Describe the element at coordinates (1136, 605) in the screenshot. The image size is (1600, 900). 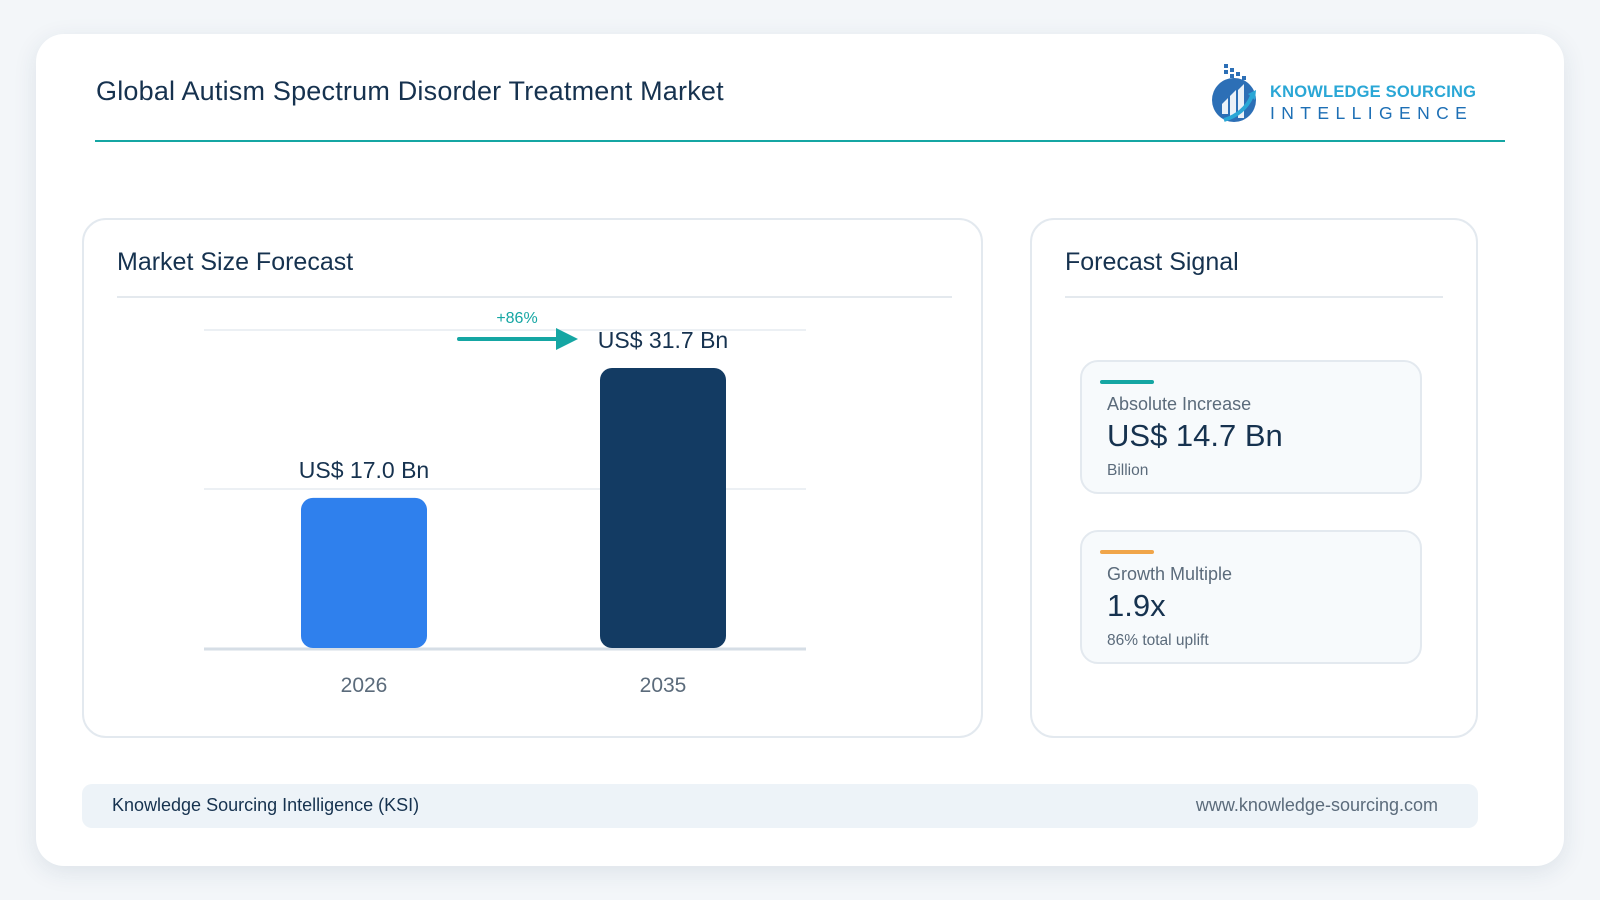
I see `metric-value: 1.9x` at that location.